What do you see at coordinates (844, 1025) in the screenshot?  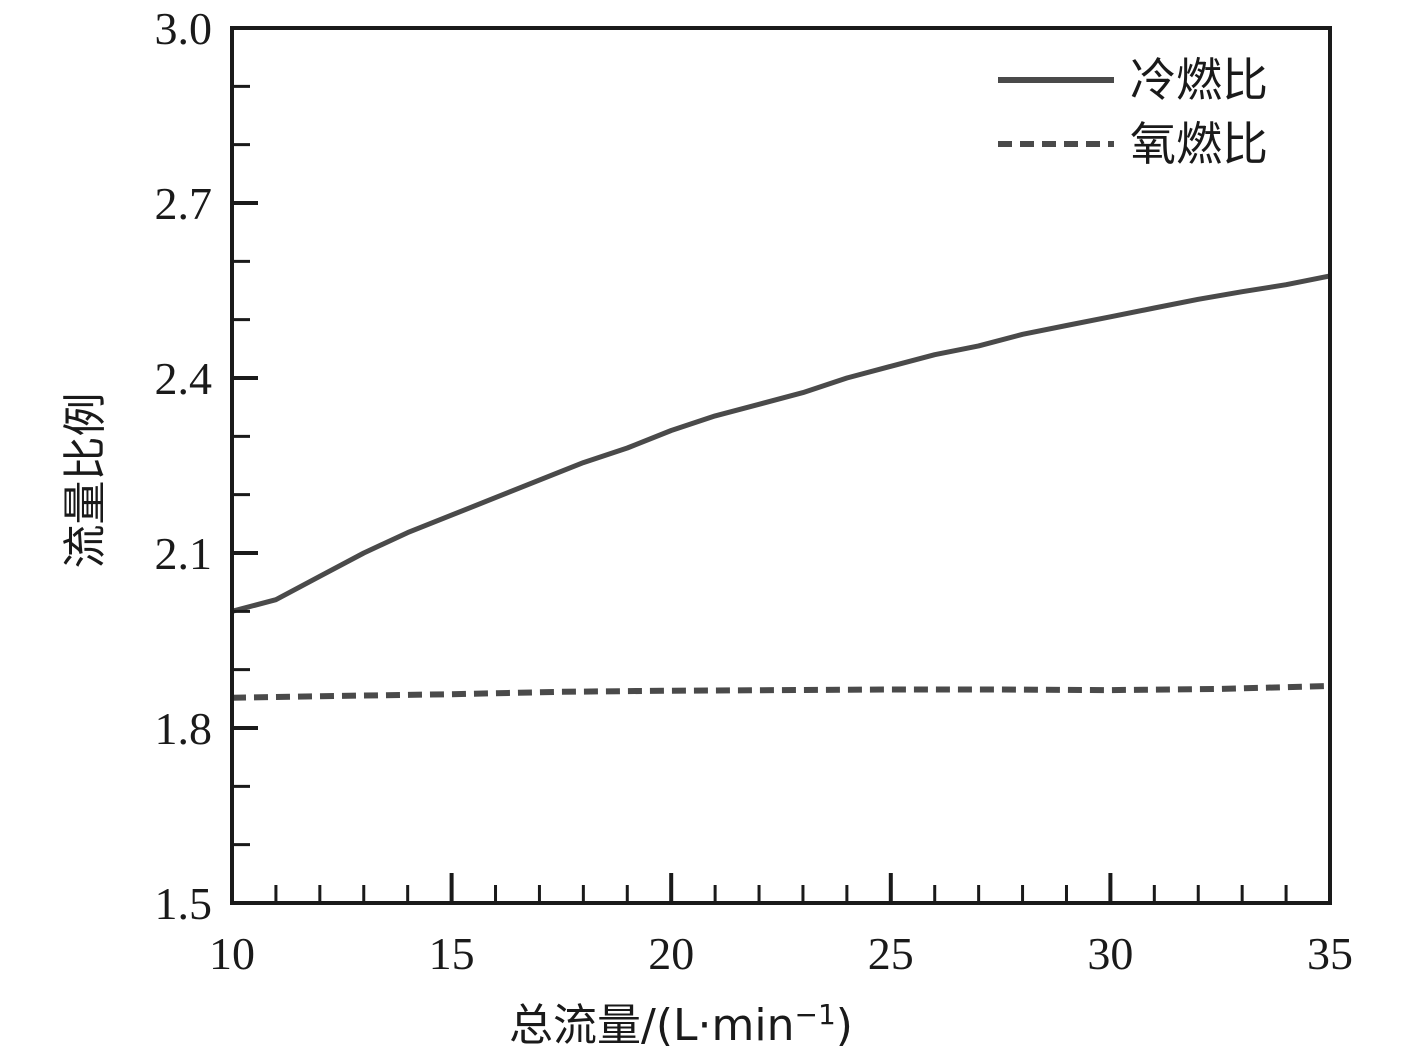 I see `x-axis-title-close: )` at bounding box center [844, 1025].